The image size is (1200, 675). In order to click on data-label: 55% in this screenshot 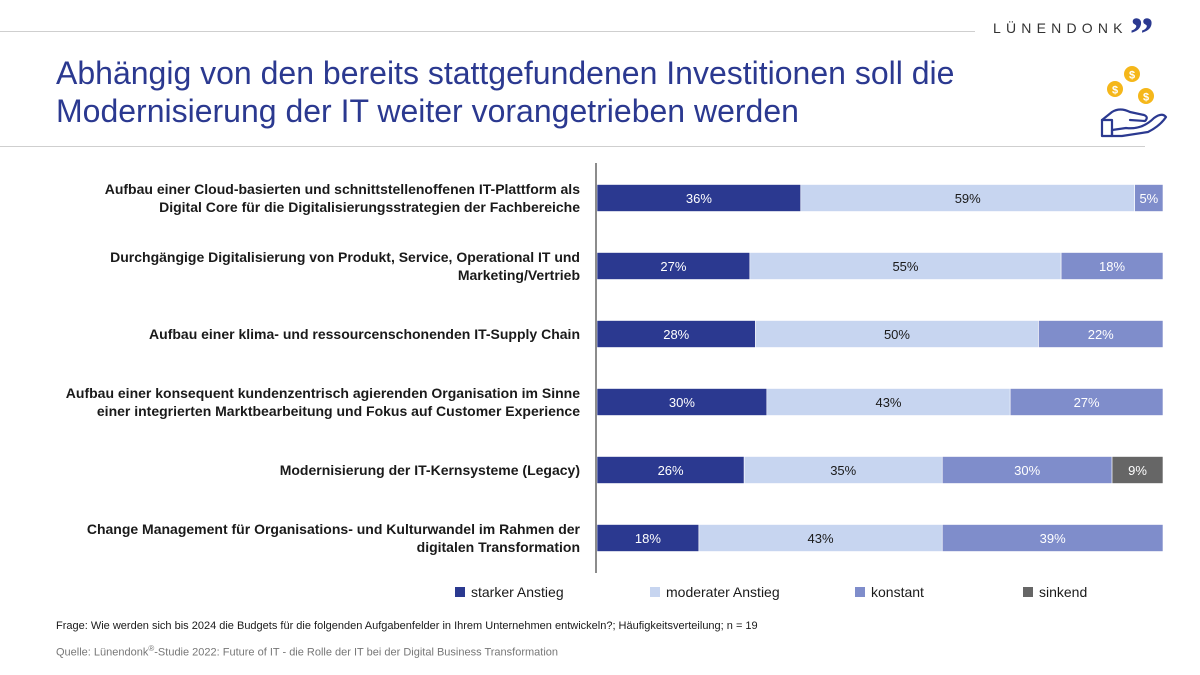, I will do `click(905, 266)`.